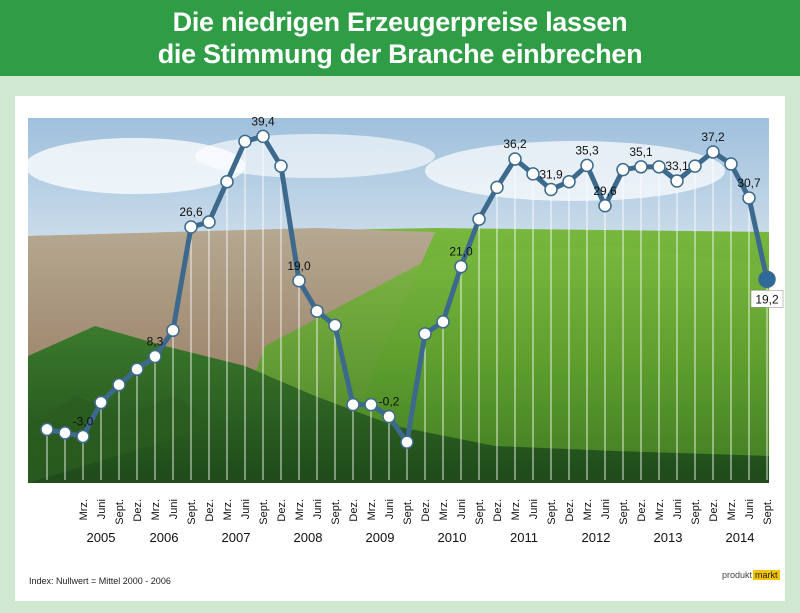 Image resolution: width=800 pixels, height=613 pixels. Describe the element at coordinates (737, 575) in the screenshot. I see `brand-part-1: produkt` at that location.